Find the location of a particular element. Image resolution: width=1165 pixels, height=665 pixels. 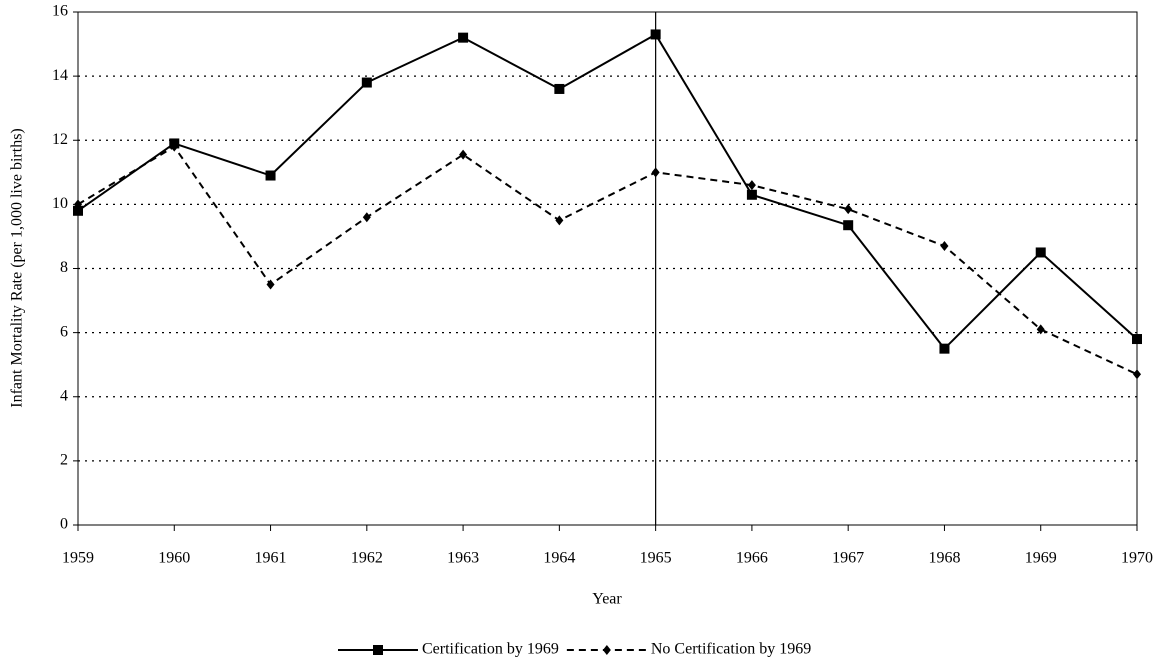

x-tick-label: 1963 is located at coordinates (463, 558).